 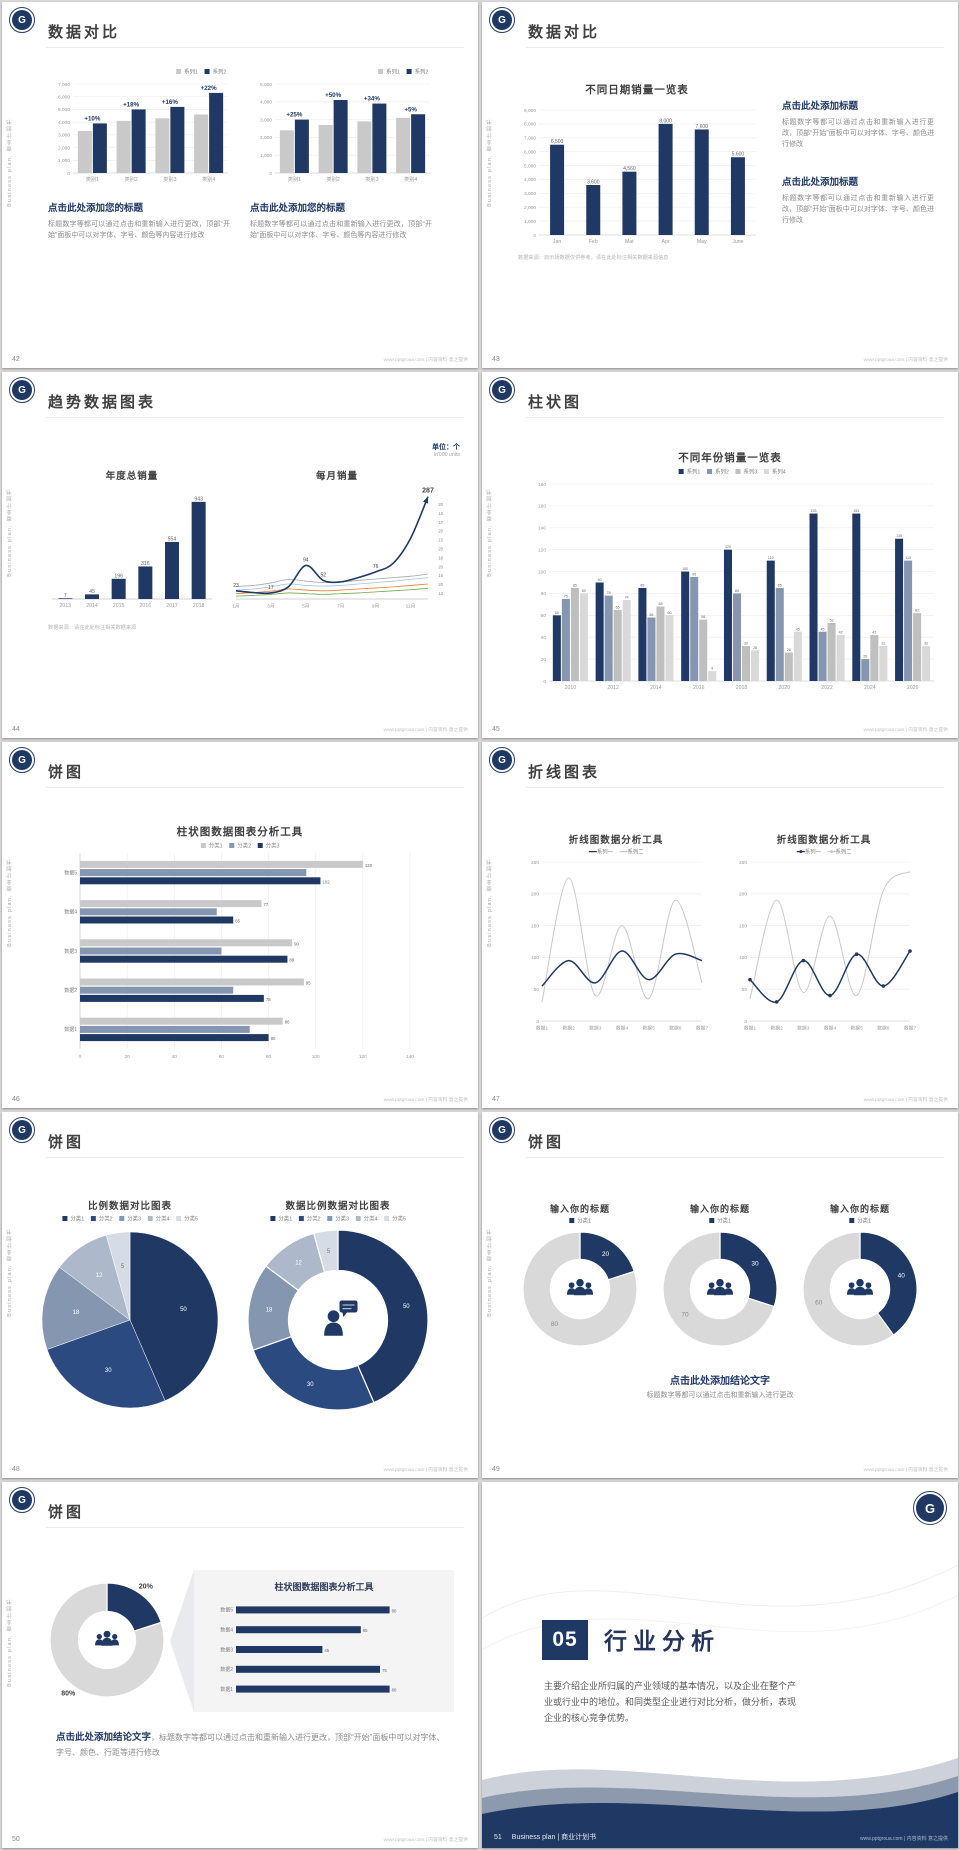 I want to click on svg-text: 数据3, so click(x=226, y=1649).